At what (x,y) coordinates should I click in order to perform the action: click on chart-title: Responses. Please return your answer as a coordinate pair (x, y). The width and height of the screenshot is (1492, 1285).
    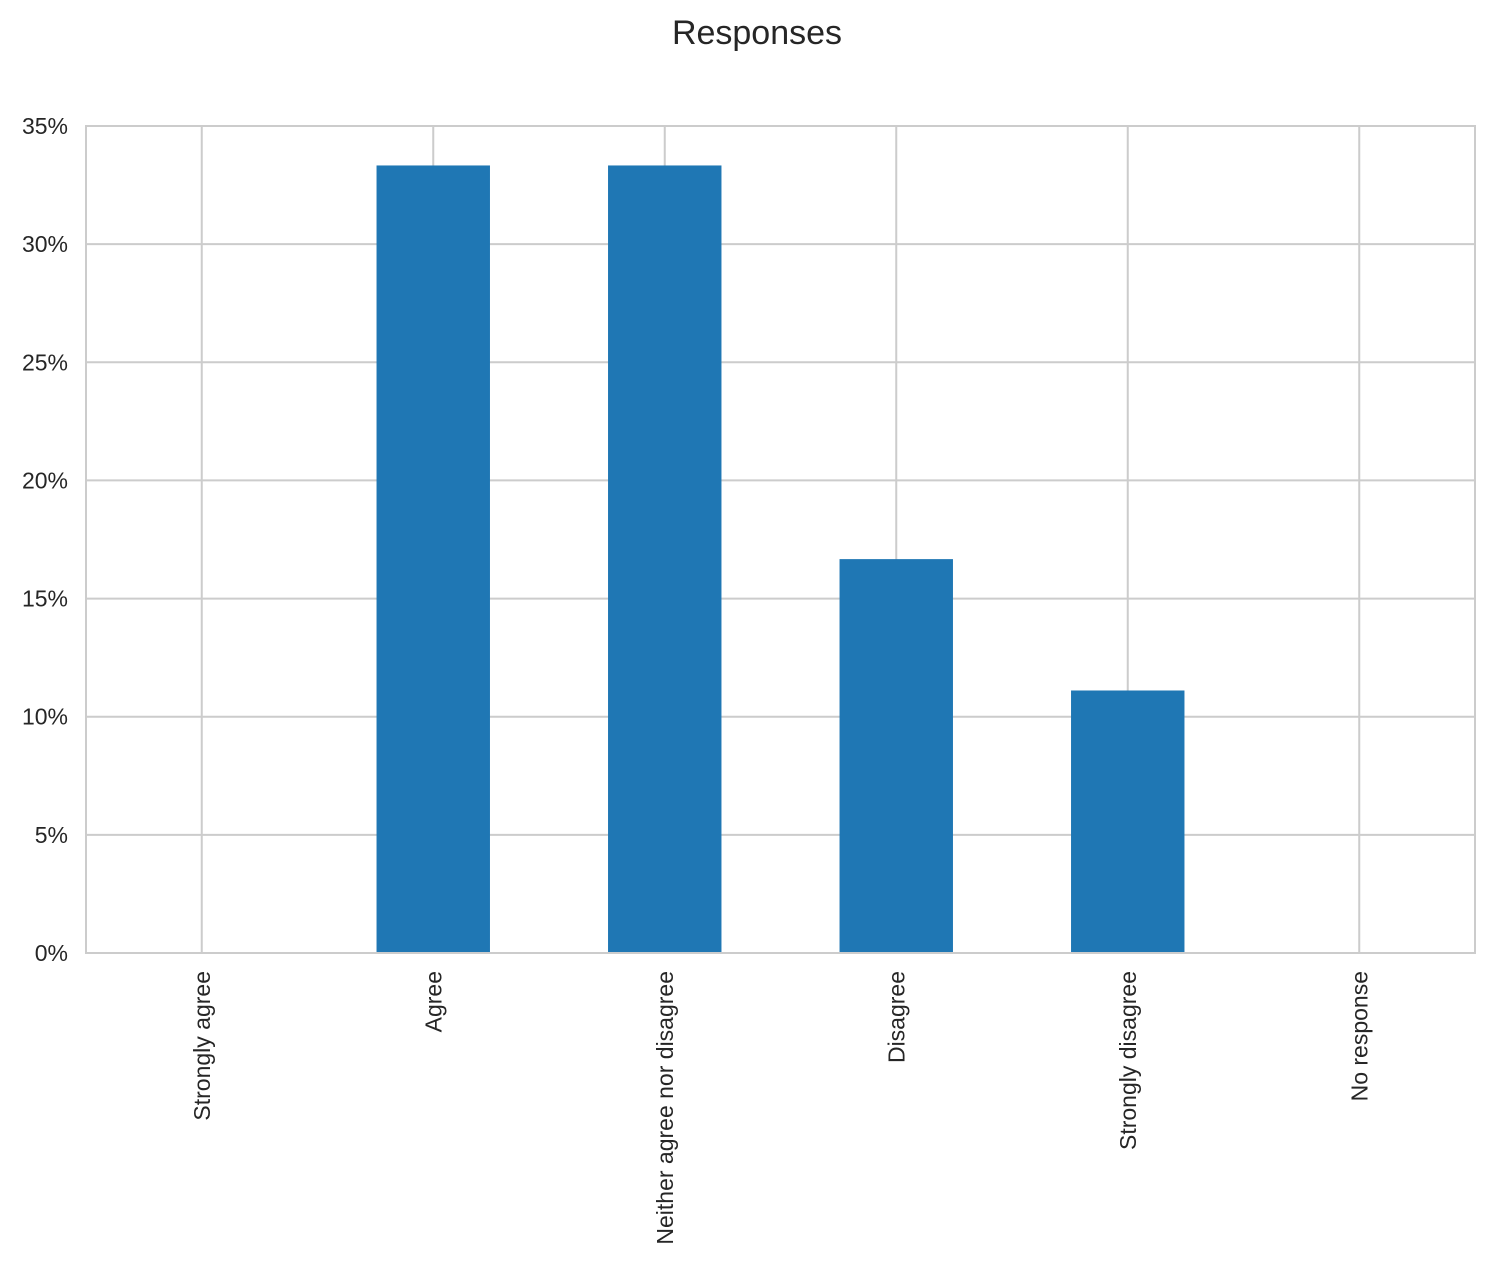
    Looking at the image, I should click on (757, 33).